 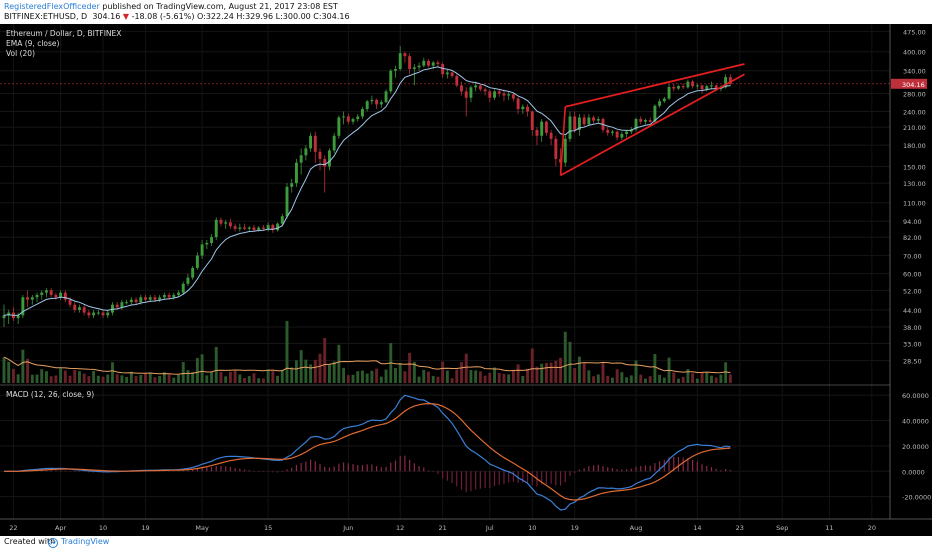 What do you see at coordinates (697, 528) in the screenshot?
I see `time-tick-label: 14` at bounding box center [697, 528].